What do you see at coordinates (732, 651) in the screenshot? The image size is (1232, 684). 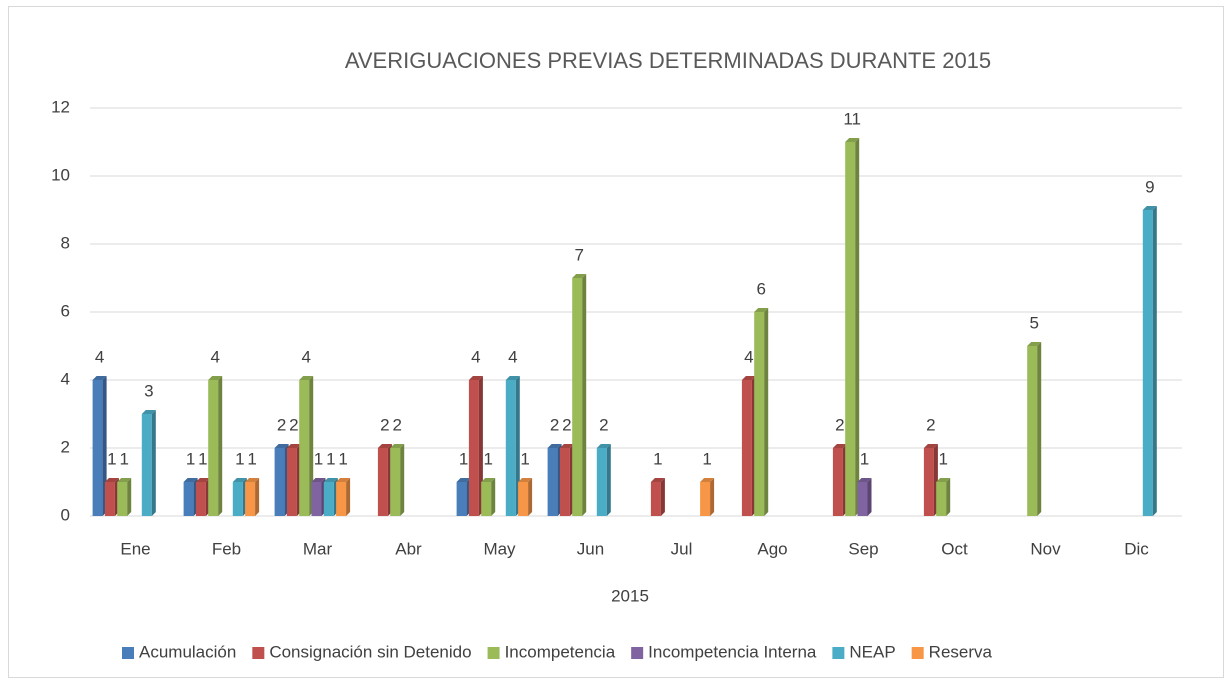 I see `legend-label: Incompetencia Interna` at bounding box center [732, 651].